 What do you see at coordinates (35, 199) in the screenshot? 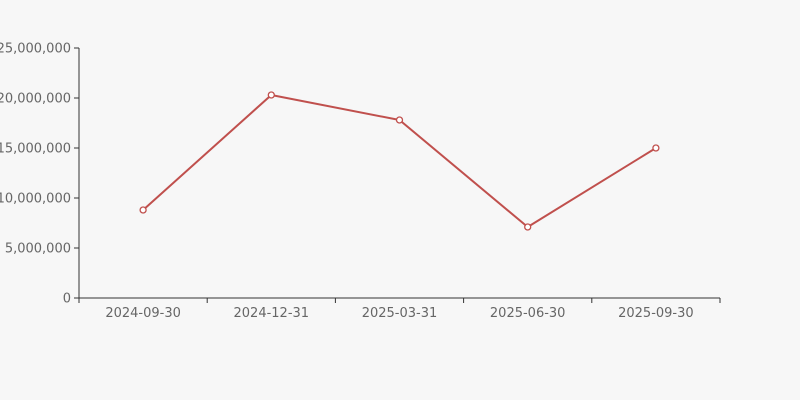
I see `y-tick-label: 10,000,000` at bounding box center [35, 199].